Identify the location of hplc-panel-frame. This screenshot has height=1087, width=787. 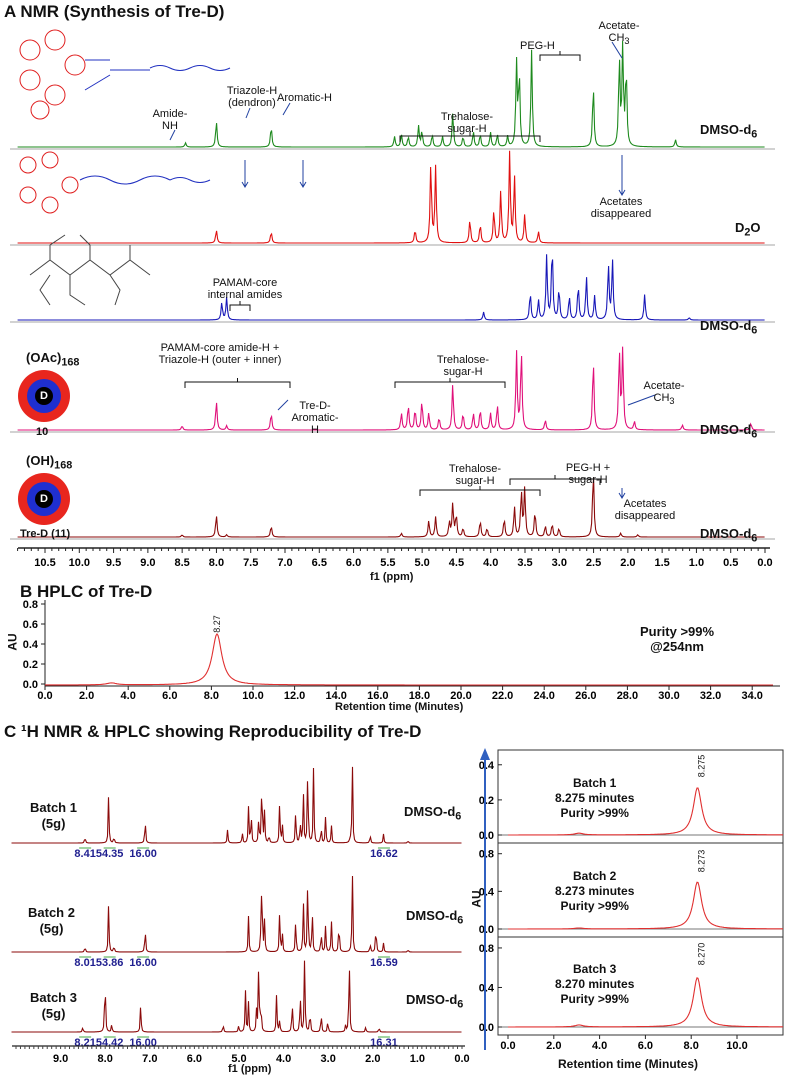
(640, 986).